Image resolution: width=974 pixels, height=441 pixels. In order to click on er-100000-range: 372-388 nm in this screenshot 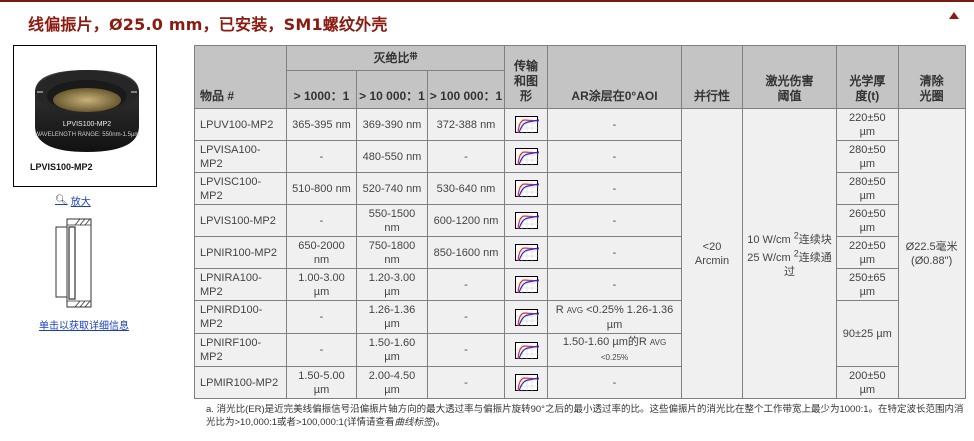, I will do `click(466, 124)`.